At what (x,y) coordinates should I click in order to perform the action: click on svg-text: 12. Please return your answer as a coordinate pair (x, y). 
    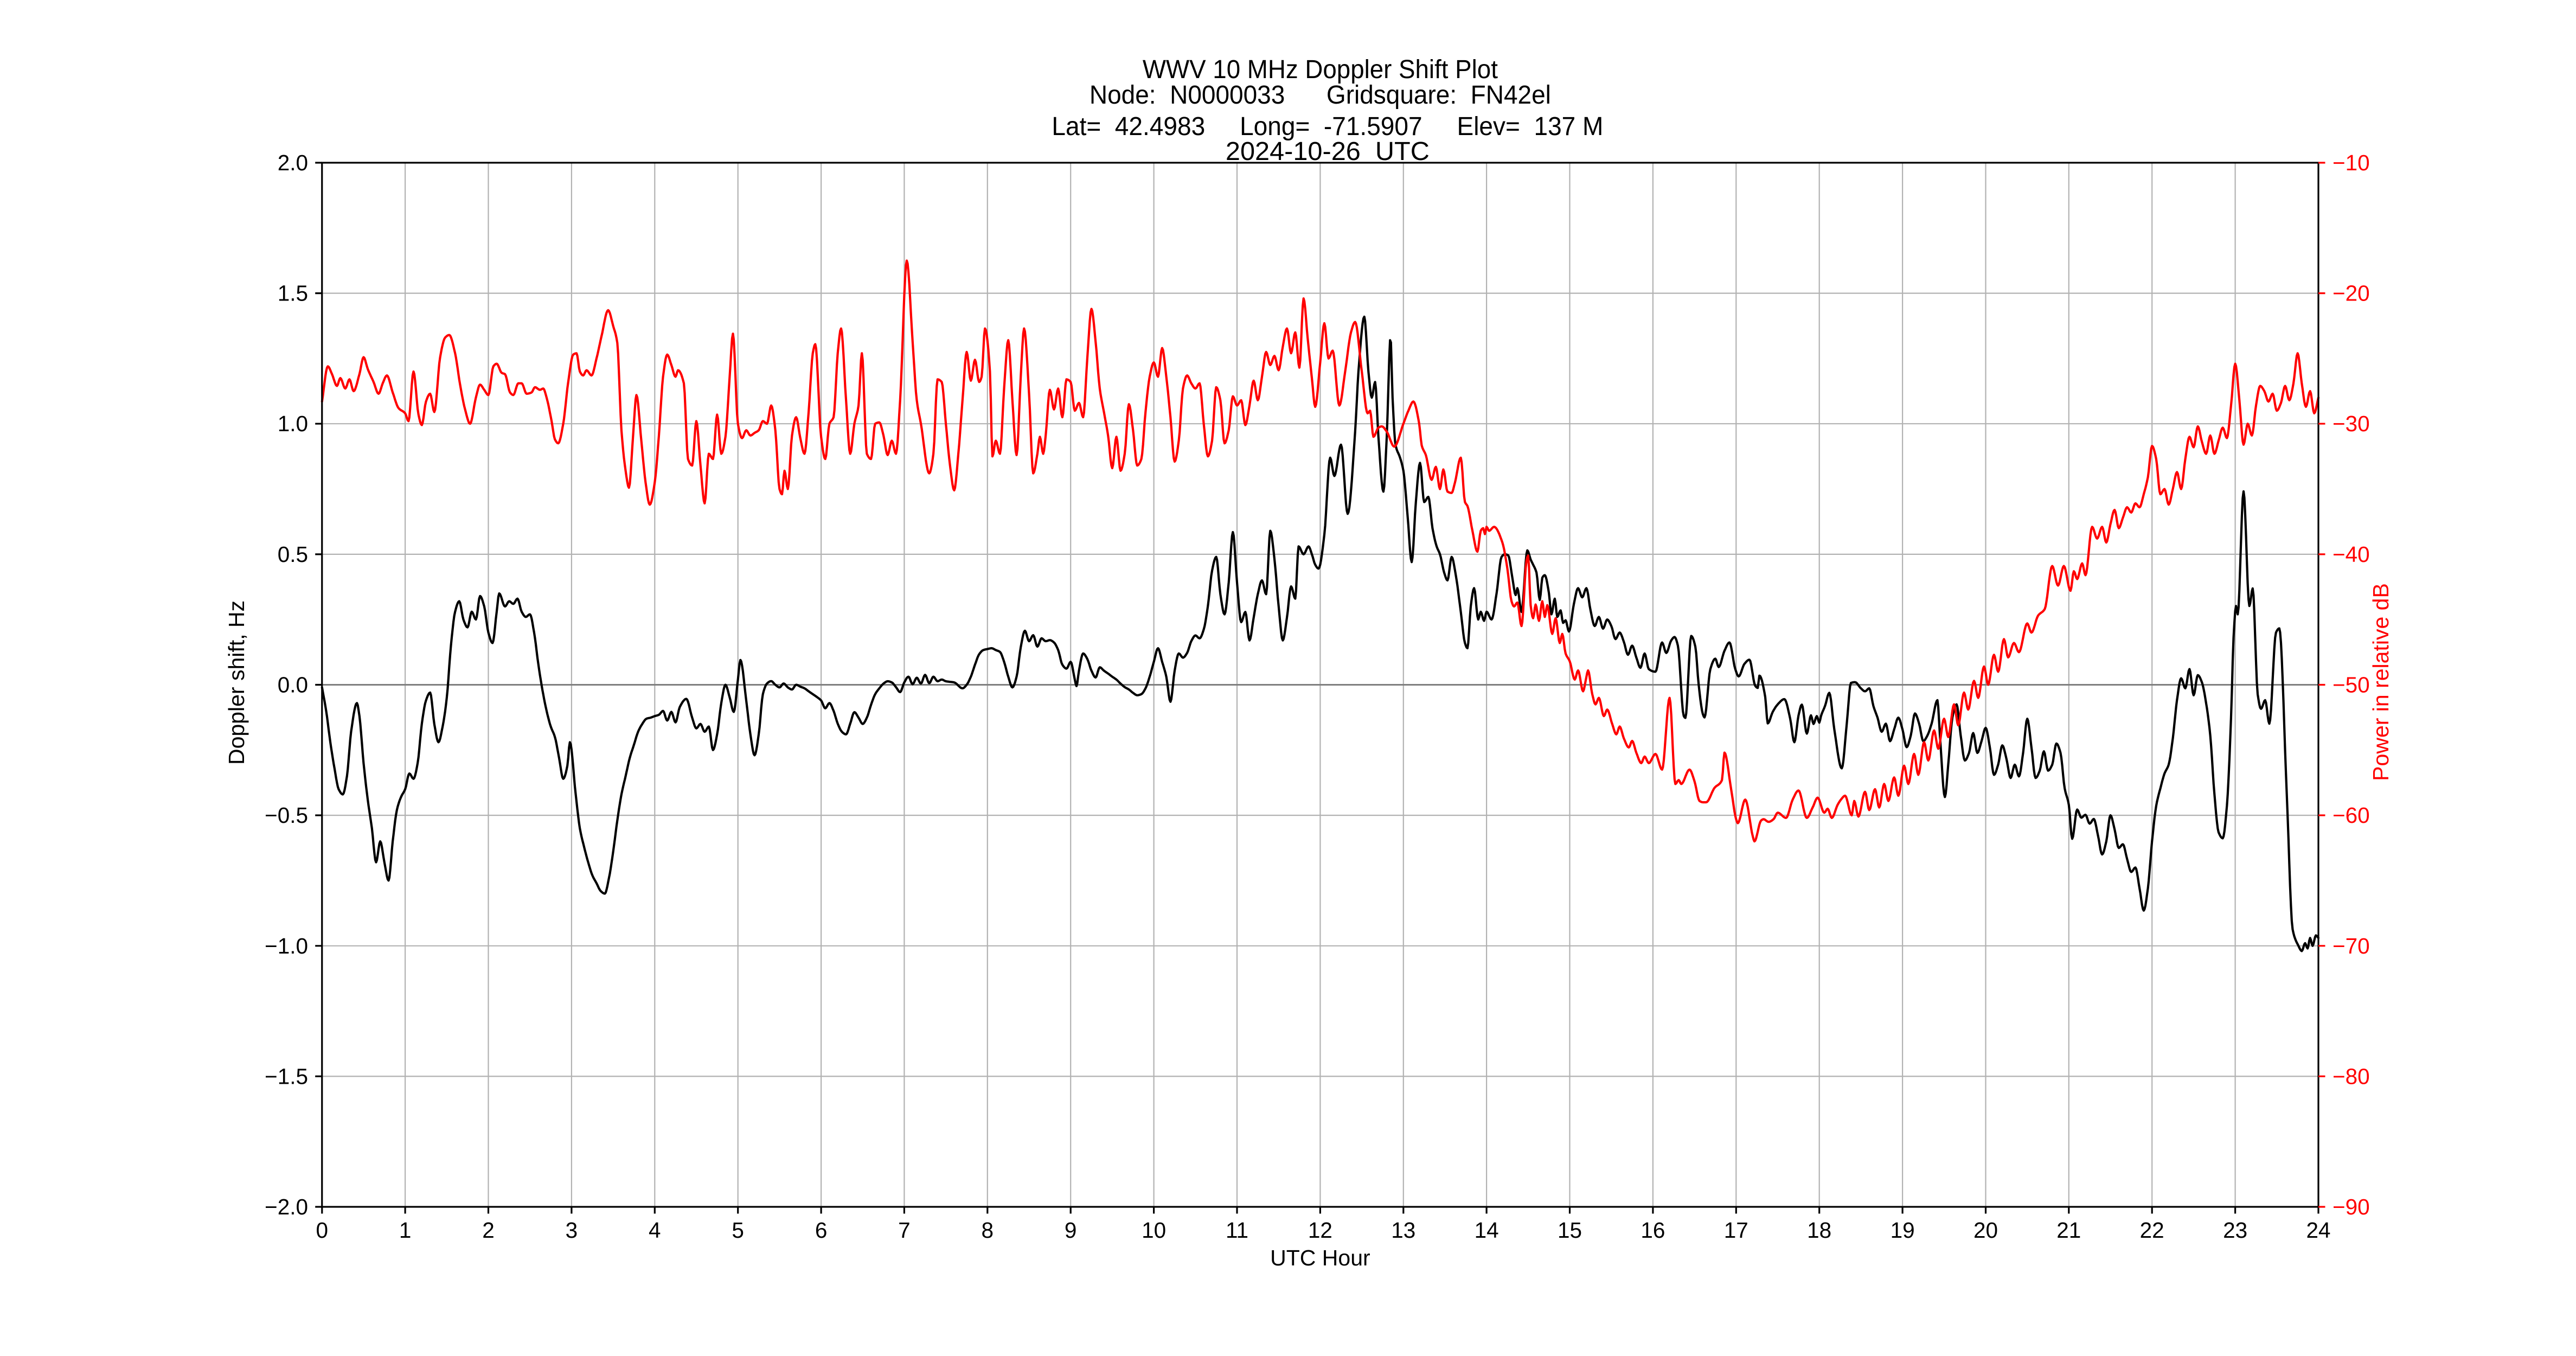
    Looking at the image, I should click on (1320, 1230).